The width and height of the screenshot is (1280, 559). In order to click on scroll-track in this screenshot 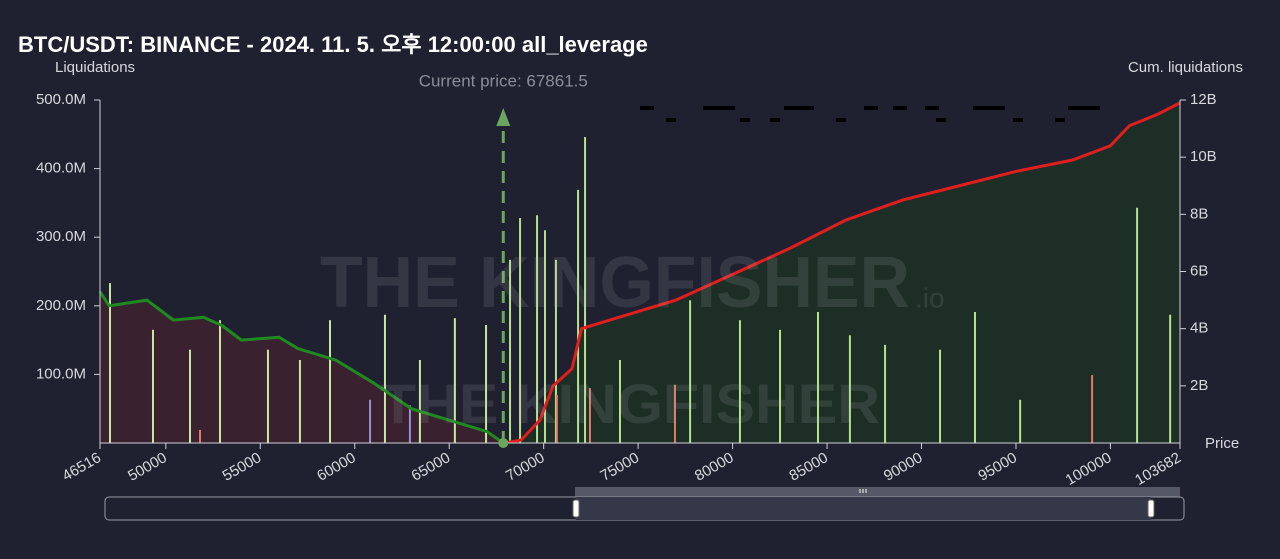, I will do `click(877, 492)`.